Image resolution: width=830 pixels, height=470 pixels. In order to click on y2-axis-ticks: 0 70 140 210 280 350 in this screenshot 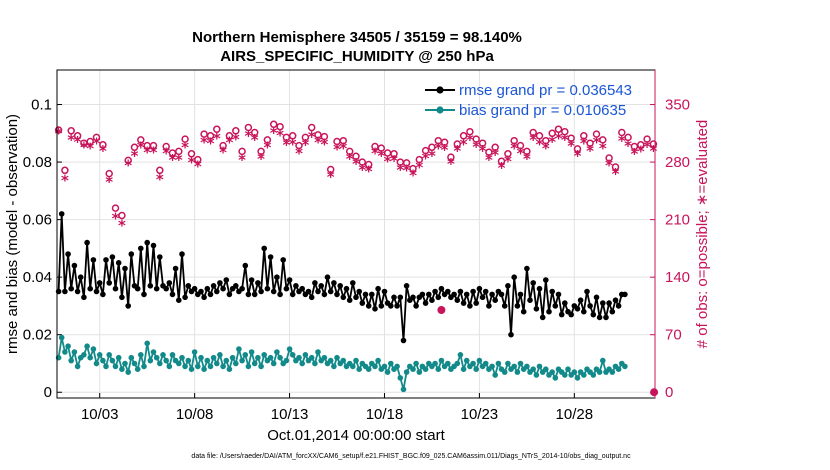, I will do `click(670, 249)`.